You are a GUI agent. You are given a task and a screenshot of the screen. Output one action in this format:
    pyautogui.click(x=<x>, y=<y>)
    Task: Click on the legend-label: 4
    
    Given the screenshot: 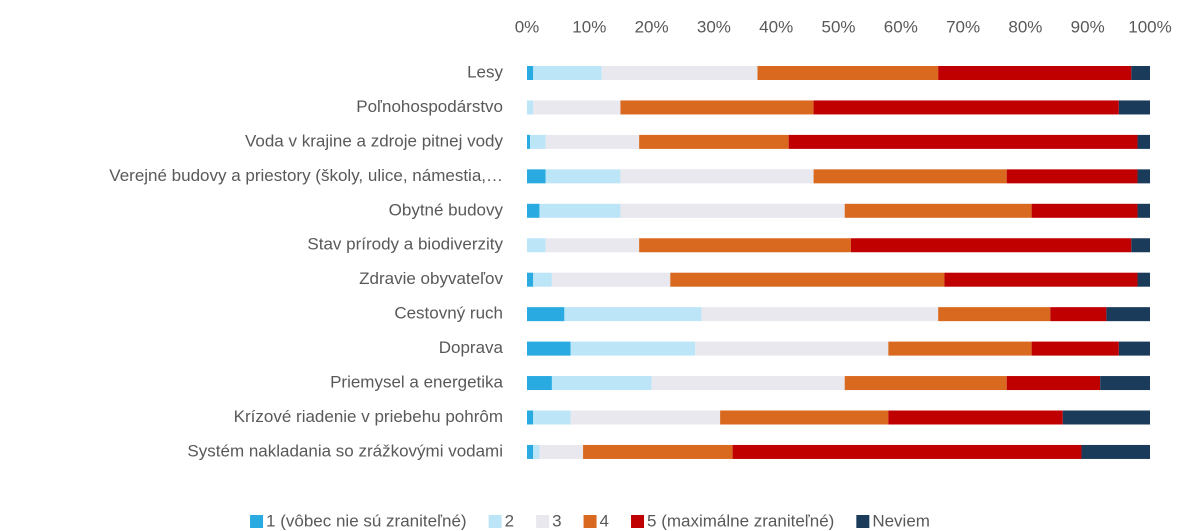 What is the action you would take?
    pyautogui.click(x=604, y=520)
    